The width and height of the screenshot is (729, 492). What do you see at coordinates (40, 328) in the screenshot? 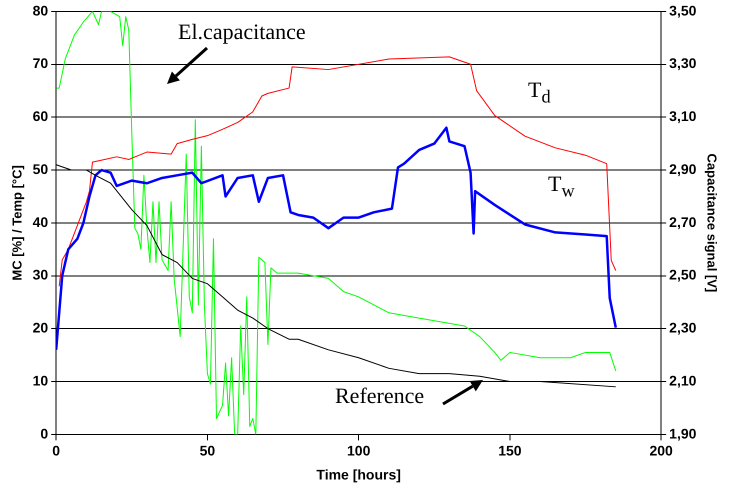
I see `y-tick-label: 20` at bounding box center [40, 328].